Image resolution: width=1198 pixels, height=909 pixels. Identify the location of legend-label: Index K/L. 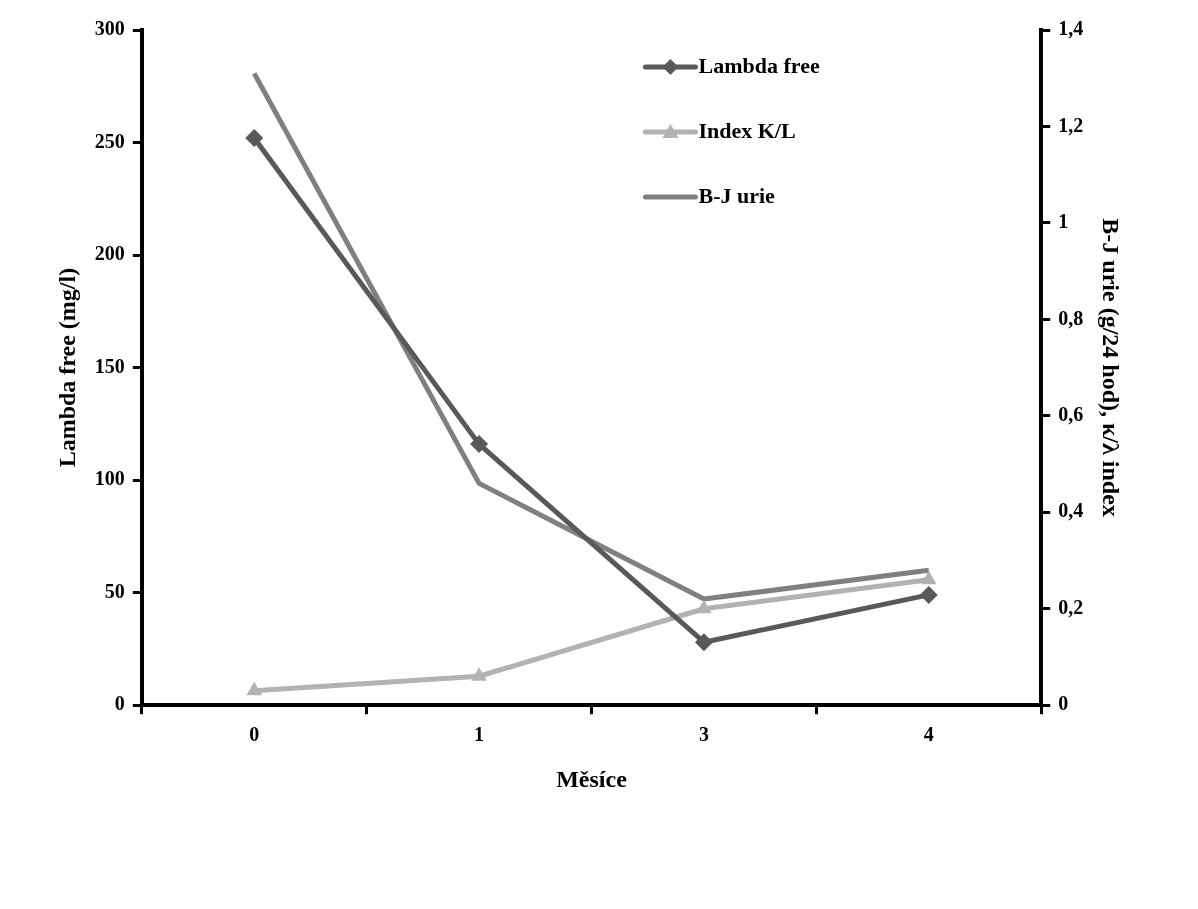
(747, 130).